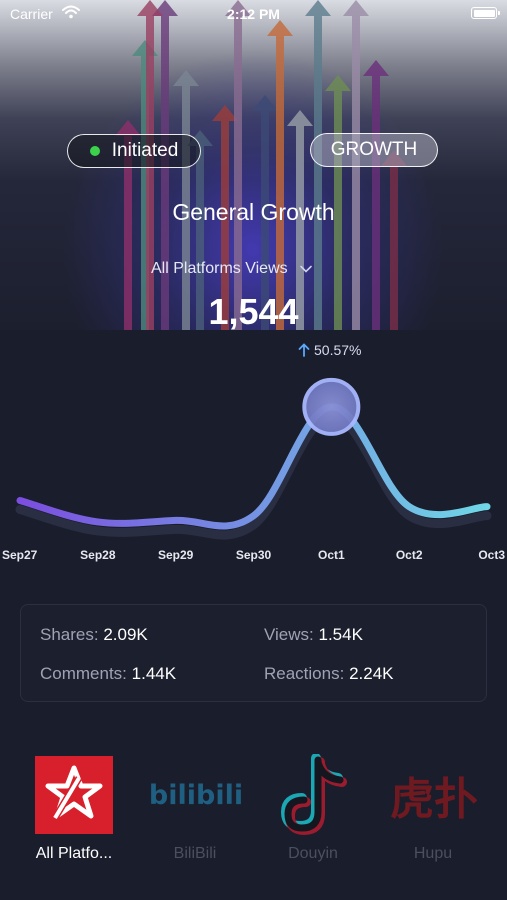  Describe the element at coordinates (289, 634) in the screenshot. I see `stat-views-label: Views:` at that location.